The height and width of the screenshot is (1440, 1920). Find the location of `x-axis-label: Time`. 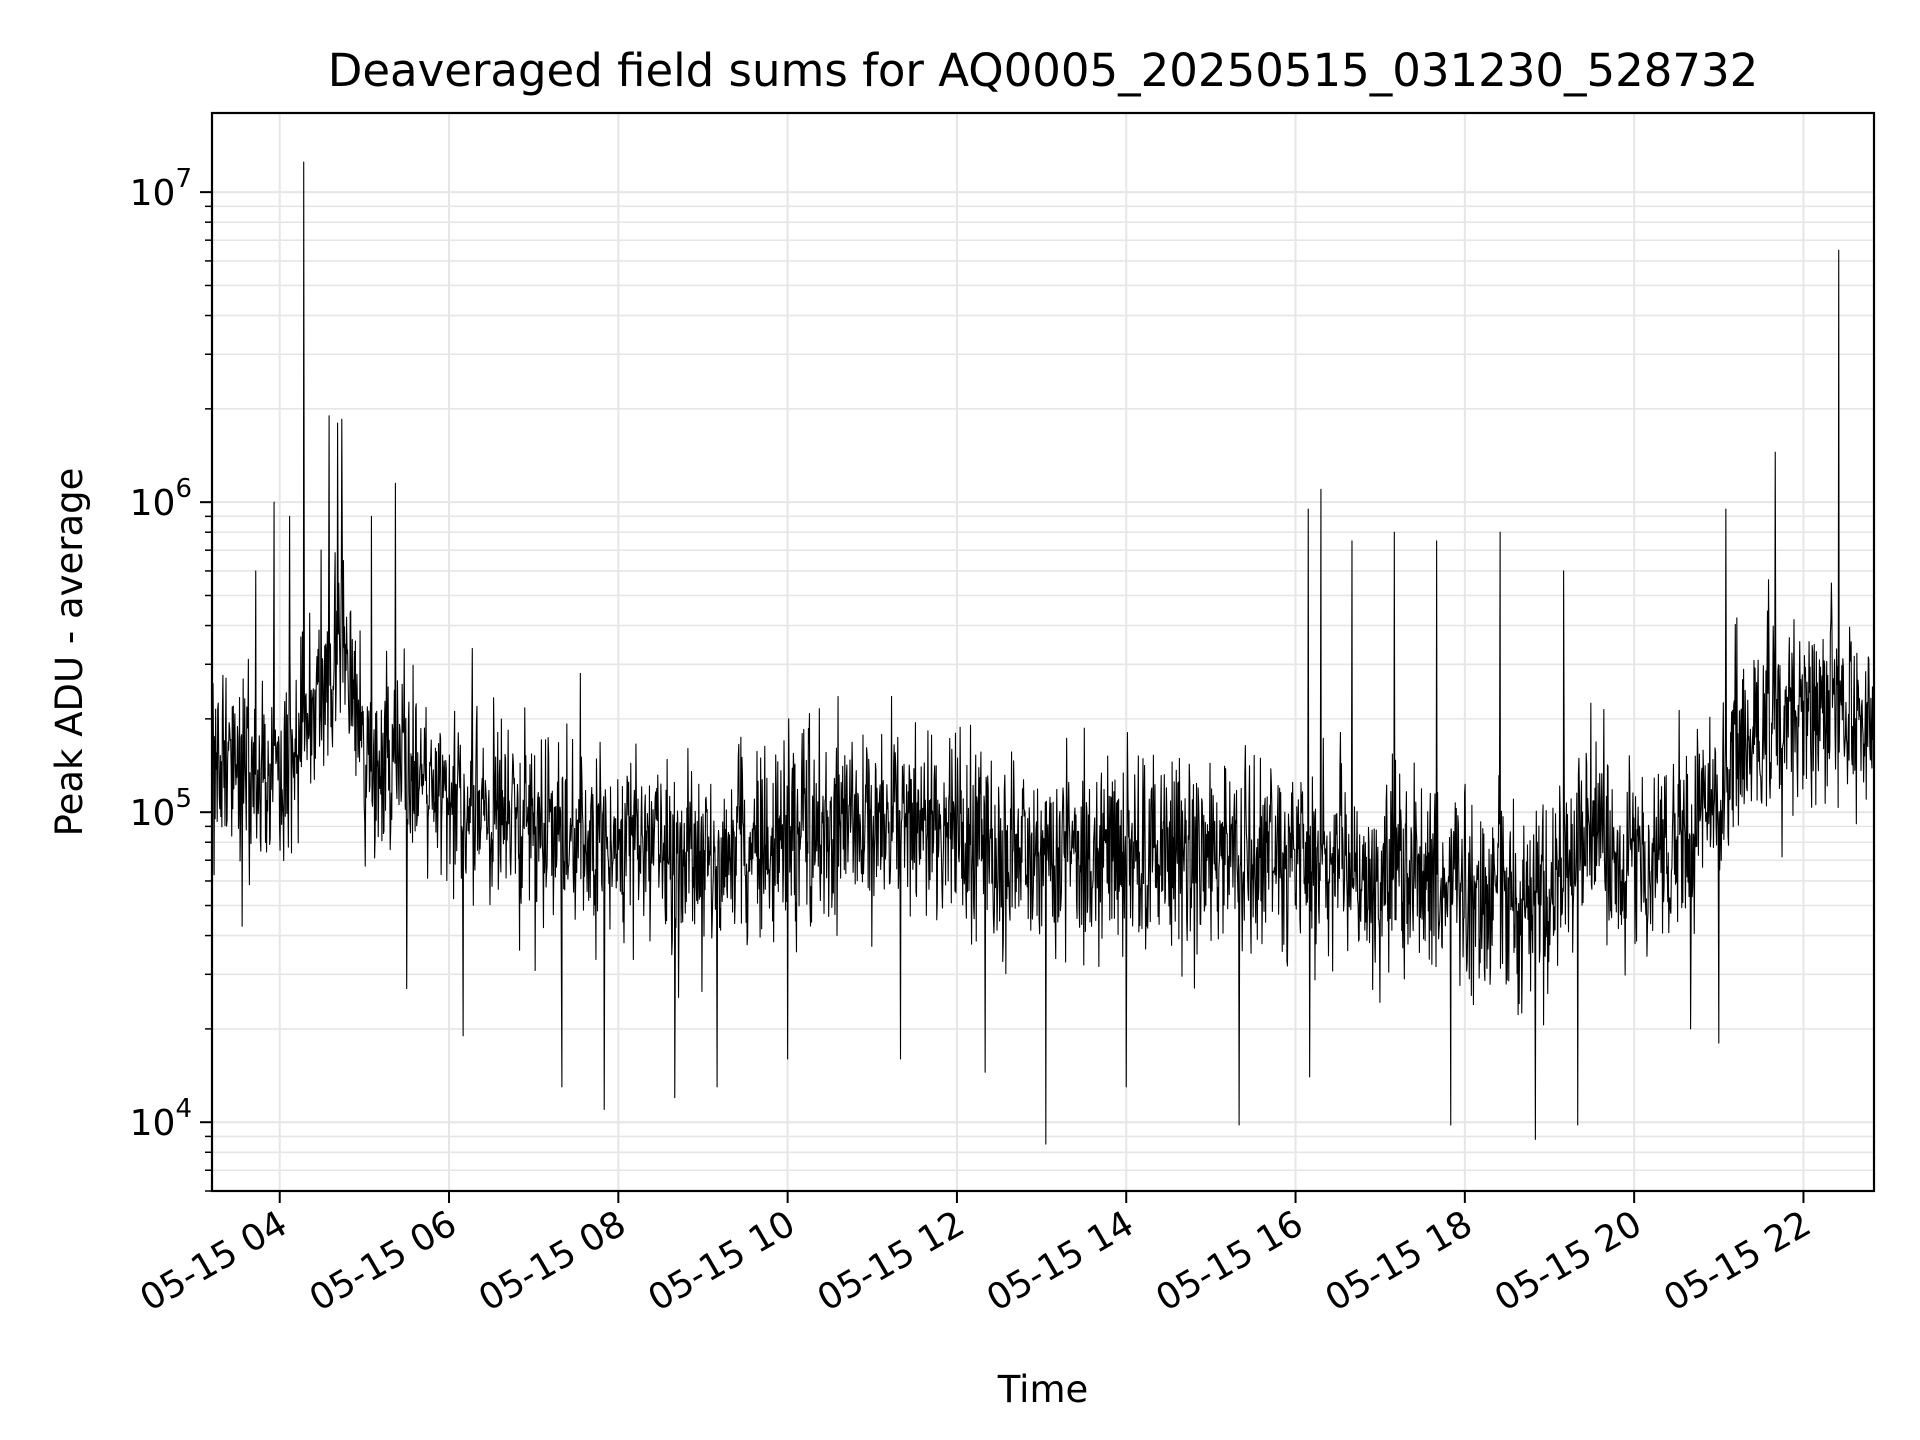

x-axis-label: Time is located at coordinates (1043, 1389).